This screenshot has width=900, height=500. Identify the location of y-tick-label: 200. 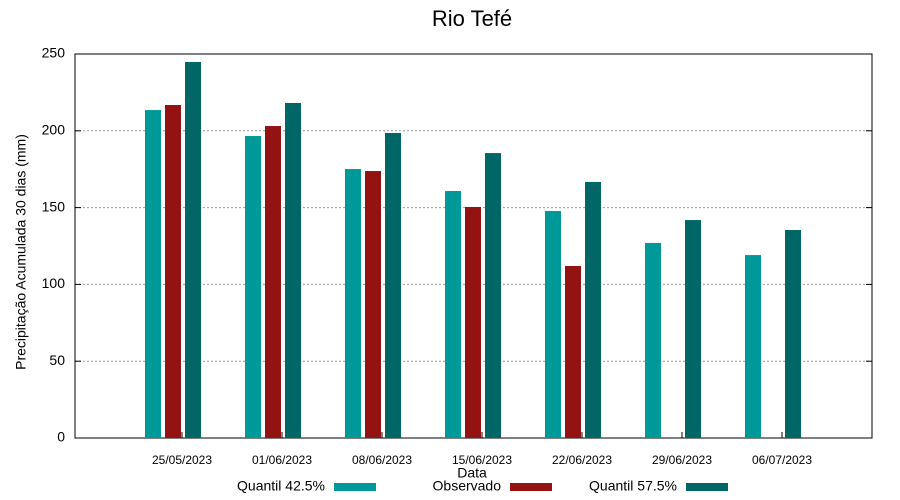
(54, 130).